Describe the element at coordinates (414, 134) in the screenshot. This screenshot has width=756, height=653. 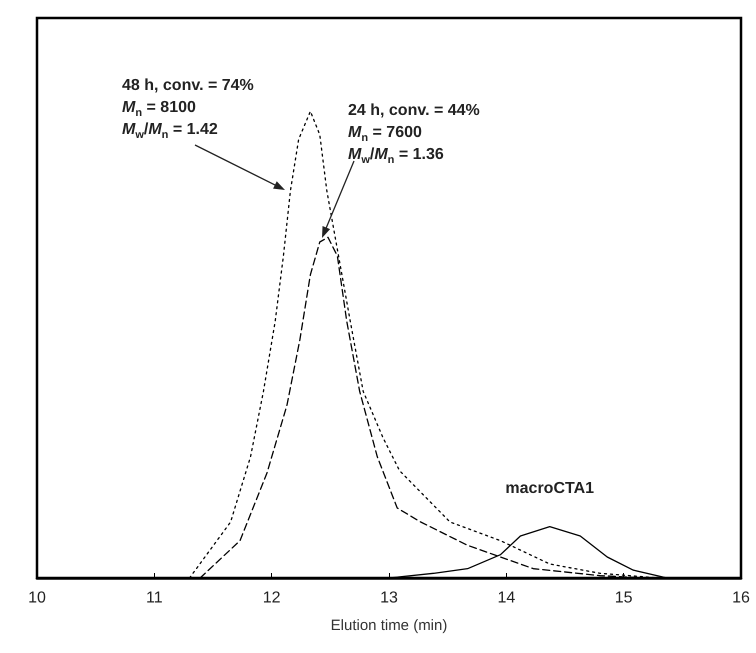
I see `text: 24 h, conv. = 44% M$_{n}$ = 7600 M$_{w}$/M$_{n}$ = 1.36` at that location.